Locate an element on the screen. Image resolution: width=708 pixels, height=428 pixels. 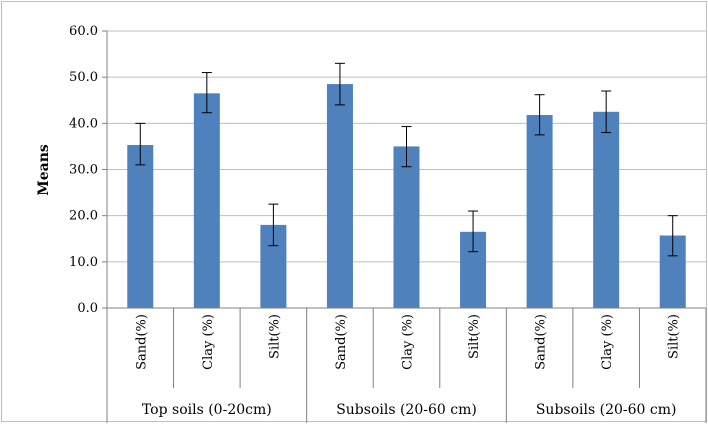
y-tick-label: 40.0 is located at coordinates (83, 123).